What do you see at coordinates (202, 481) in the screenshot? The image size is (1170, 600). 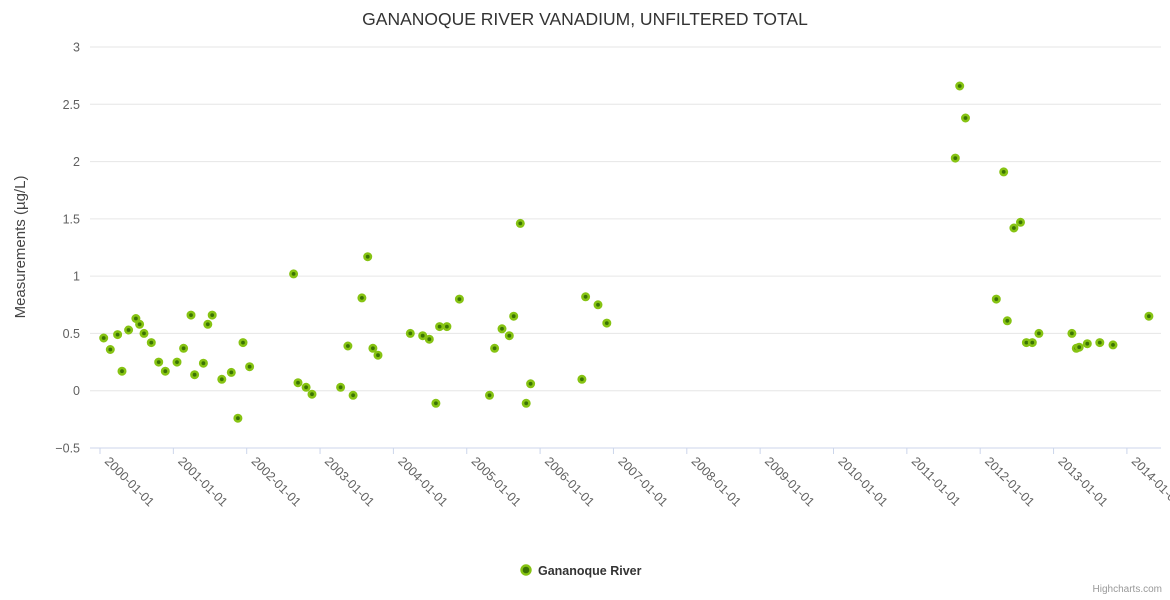 I see `x-axis-tick-label: 2001-01-01` at bounding box center [202, 481].